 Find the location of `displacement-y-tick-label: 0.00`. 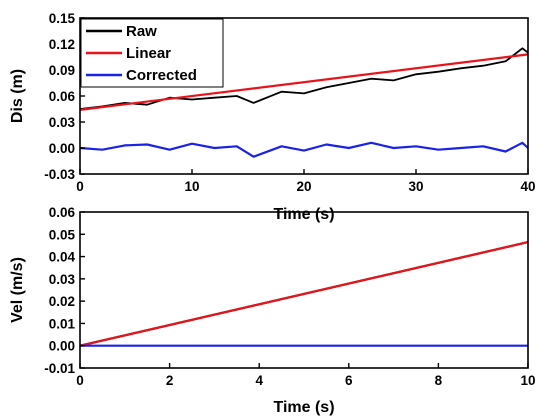

displacement-y-tick-label: 0.00 is located at coordinates (62, 148).